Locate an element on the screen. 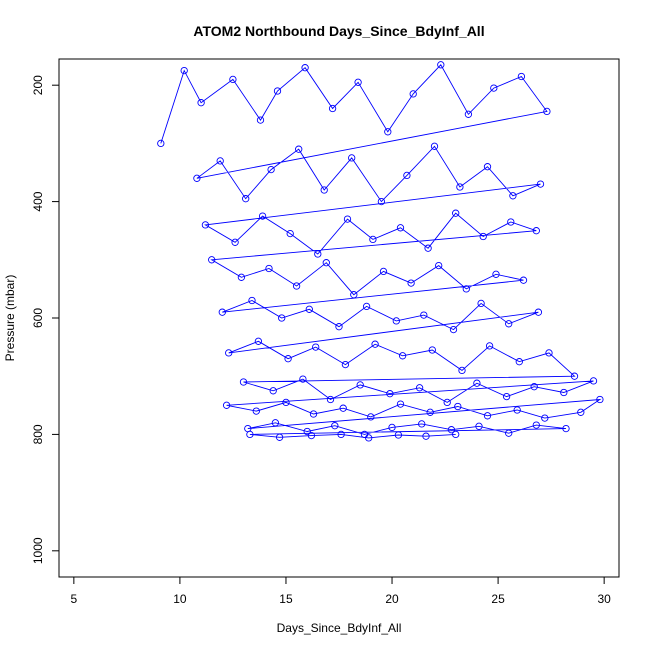  y-tick-label: 400 is located at coordinates (38, 201).